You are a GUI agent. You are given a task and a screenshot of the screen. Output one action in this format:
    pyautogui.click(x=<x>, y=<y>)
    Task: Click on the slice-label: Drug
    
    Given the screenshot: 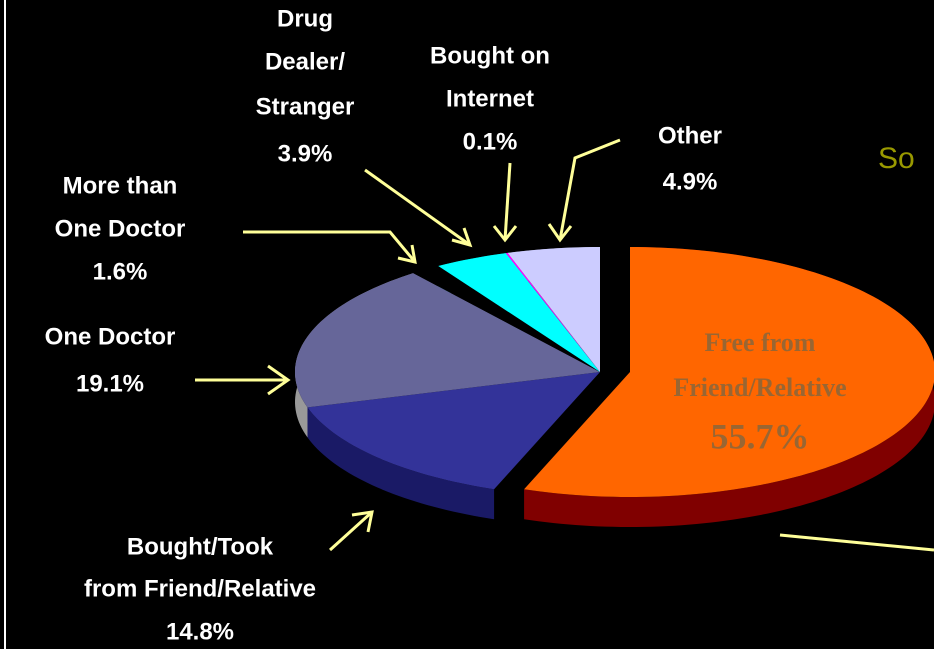 What is the action you would take?
    pyautogui.click(x=305, y=18)
    